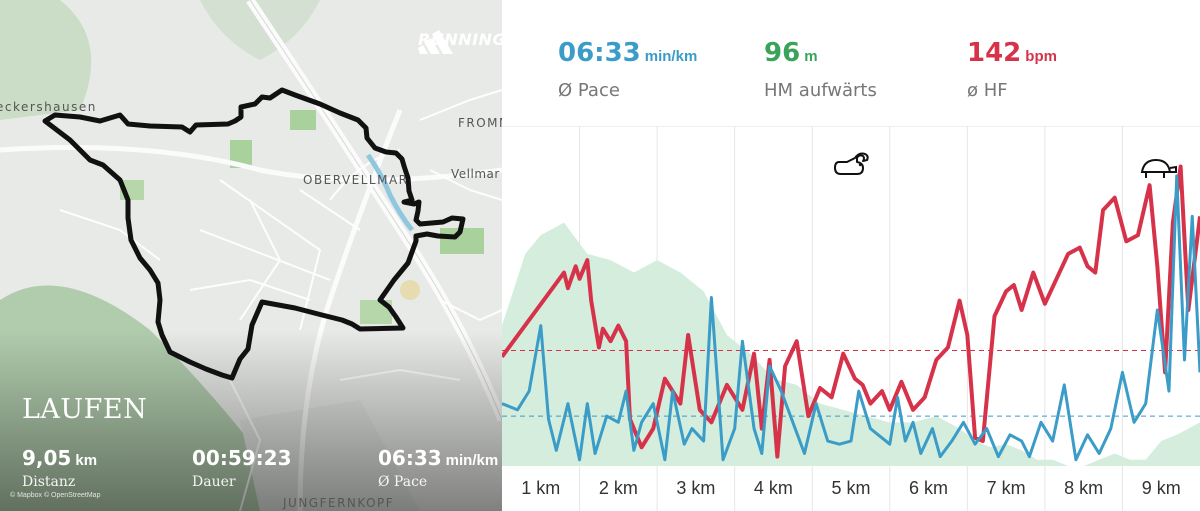 The image size is (1200, 511). I want to click on green-area-north, so click(260, 30).